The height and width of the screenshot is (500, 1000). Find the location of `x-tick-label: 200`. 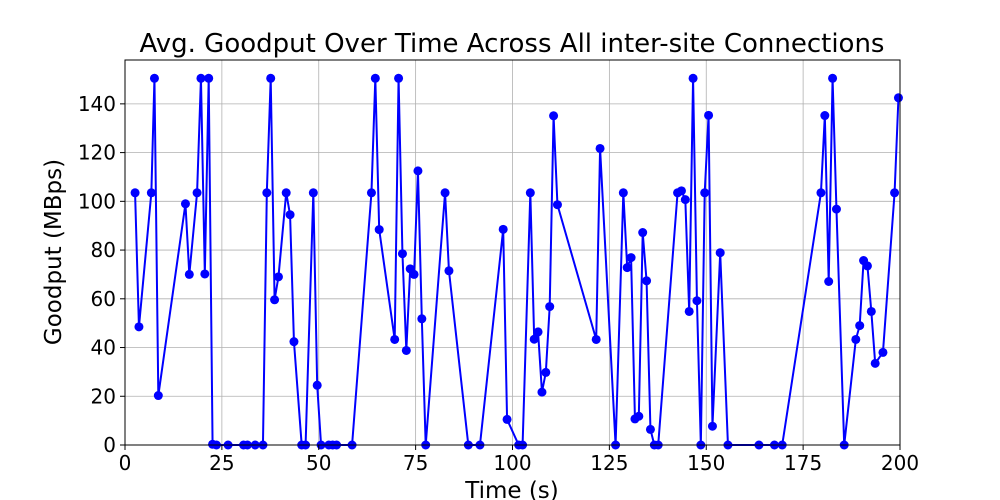

x-tick-label: 200 is located at coordinates (900, 463).